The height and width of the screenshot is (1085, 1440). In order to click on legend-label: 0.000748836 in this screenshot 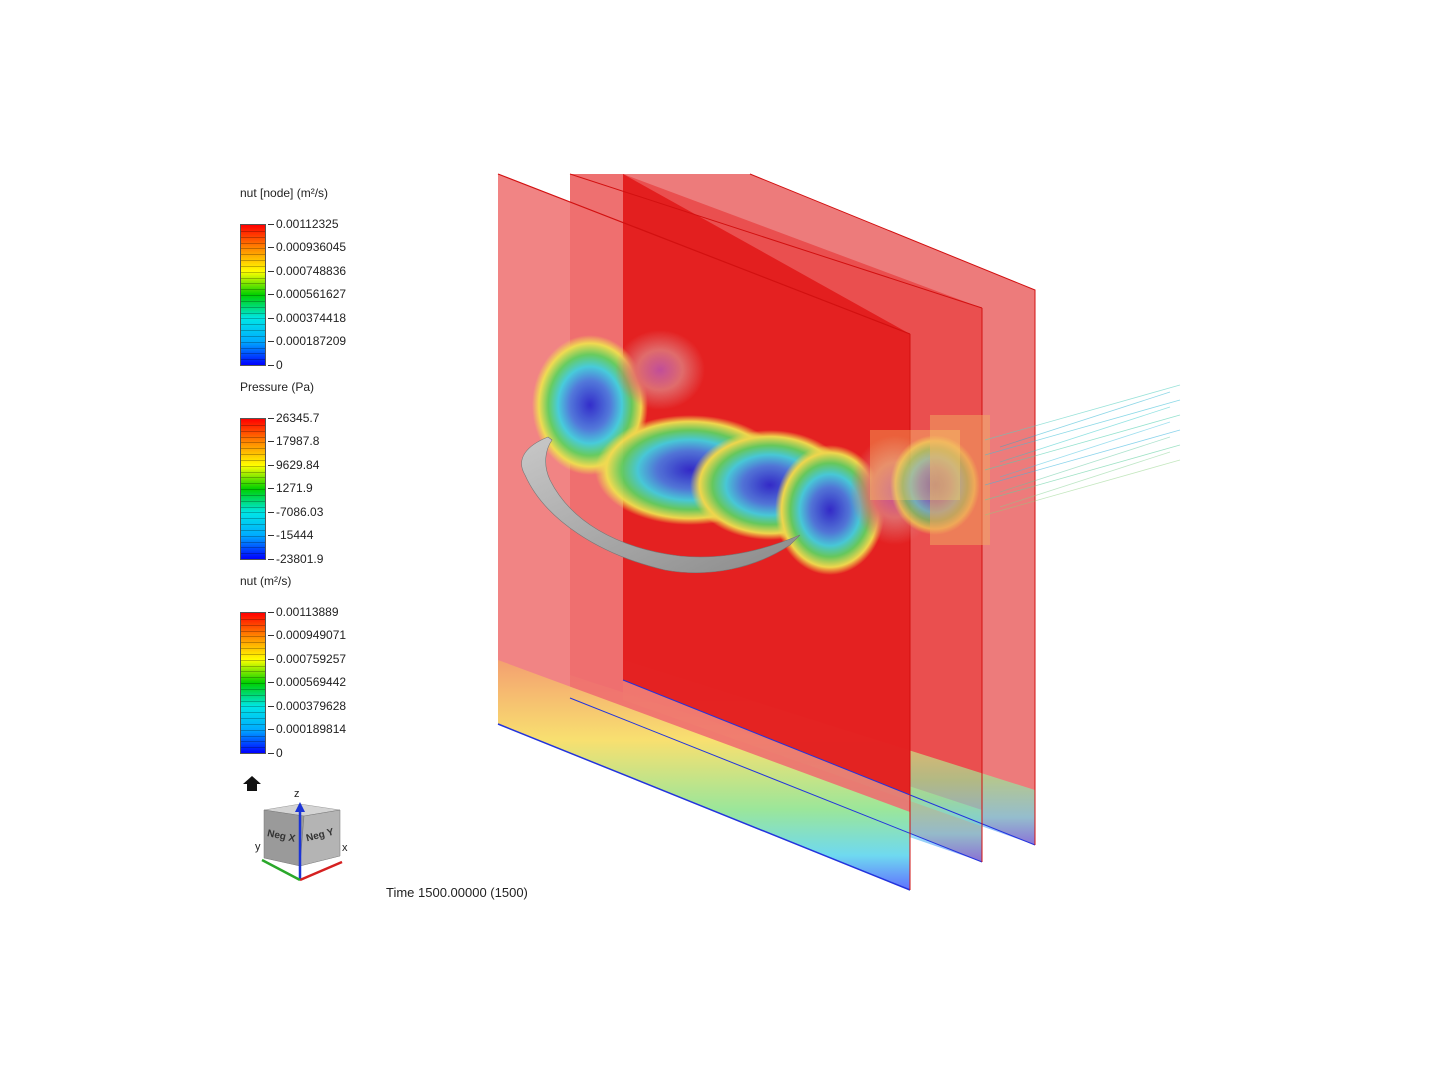, I will do `click(311, 271)`.